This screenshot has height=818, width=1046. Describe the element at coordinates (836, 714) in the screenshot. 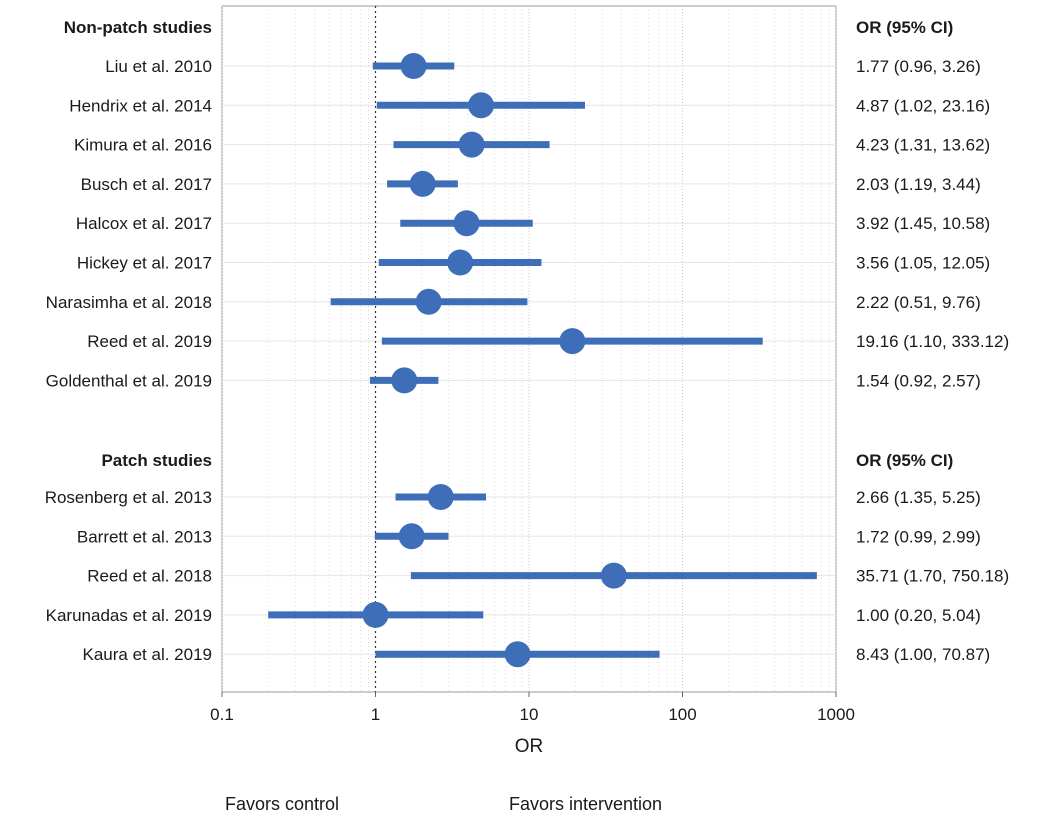

I see `x-tick-label: 1000` at that location.